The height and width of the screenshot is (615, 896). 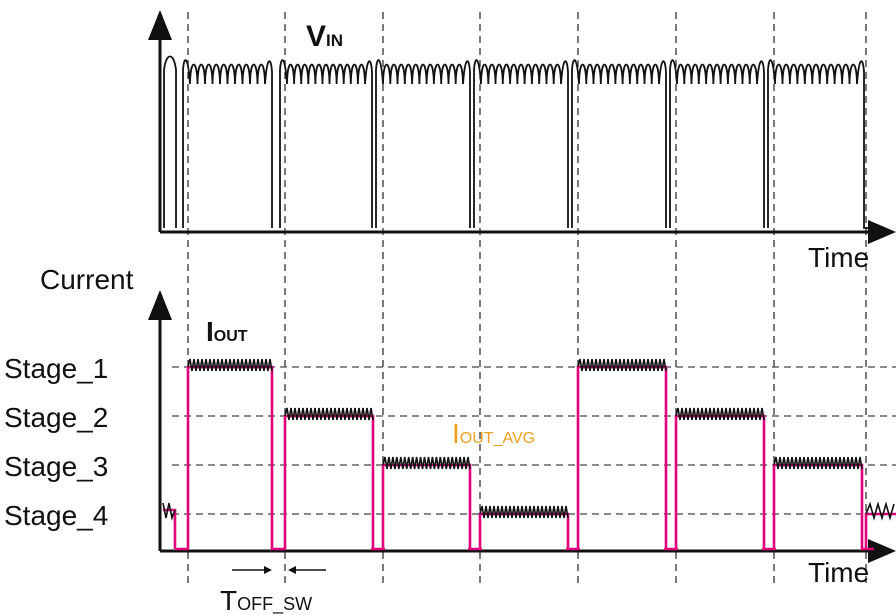 What do you see at coordinates (56, 466) in the screenshot?
I see `stage-3-label: Stage_3` at bounding box center [56, 466].